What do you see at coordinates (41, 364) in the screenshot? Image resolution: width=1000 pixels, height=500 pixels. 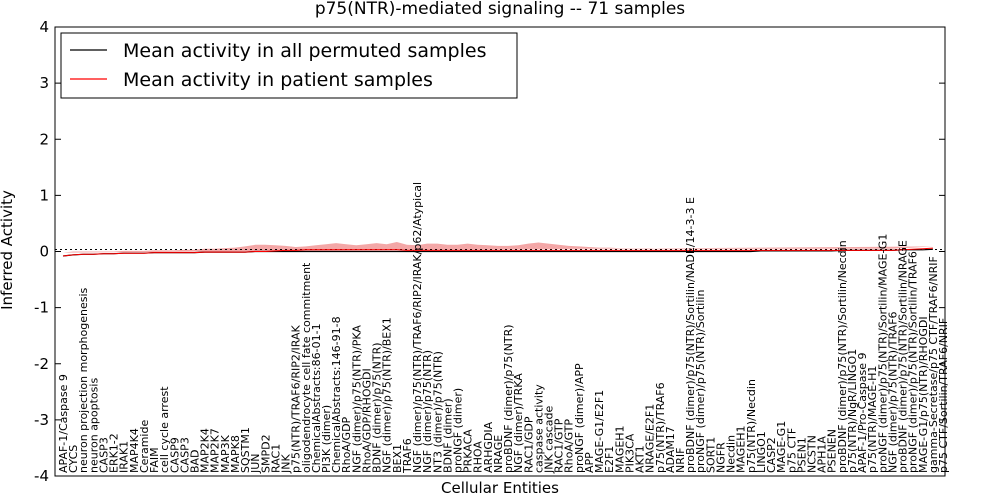 I see `y-tick-label: -2` at bounding box center [41, 364].